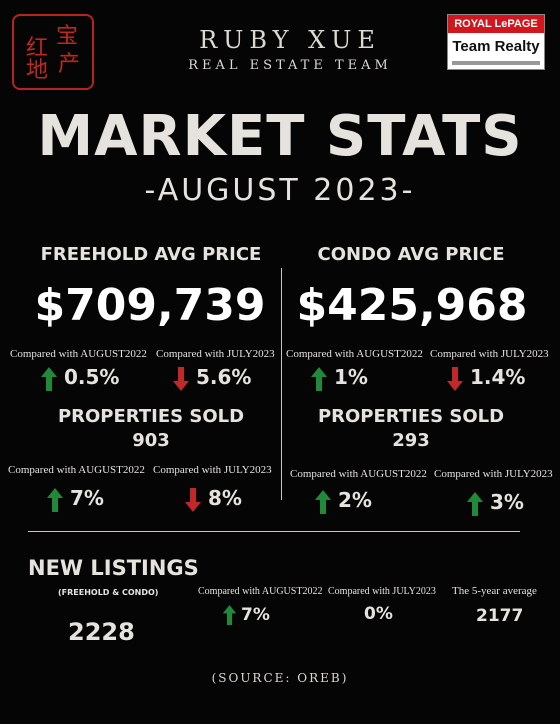 Image resolution: width=560 pixels, height=724 pixels. Describe the element at coordinates (494, 591) in the screenshot. I see `five-year-average-label: The 5-year average` at that location.